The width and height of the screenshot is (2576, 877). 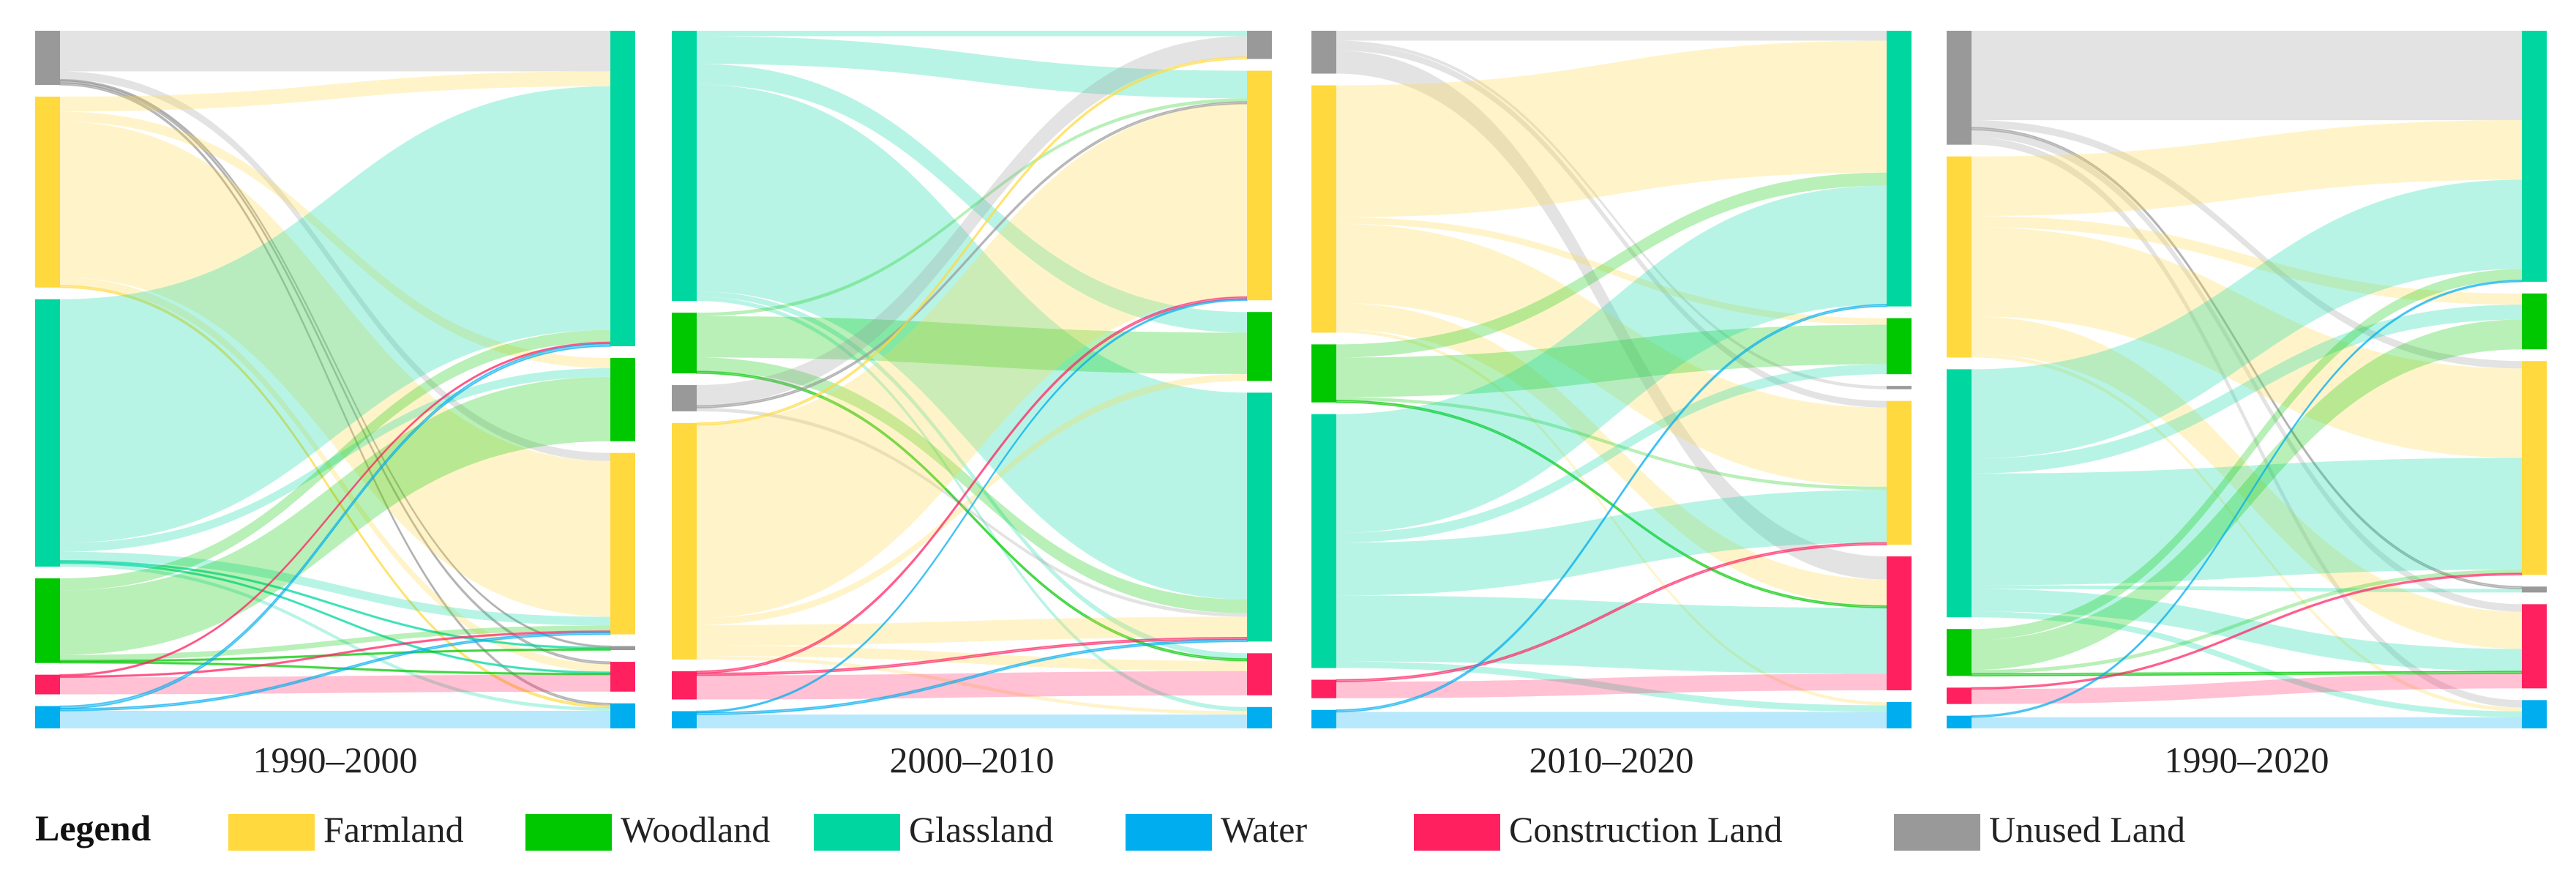 I want to click on node-right-unused, so click(x=1899, y=387).